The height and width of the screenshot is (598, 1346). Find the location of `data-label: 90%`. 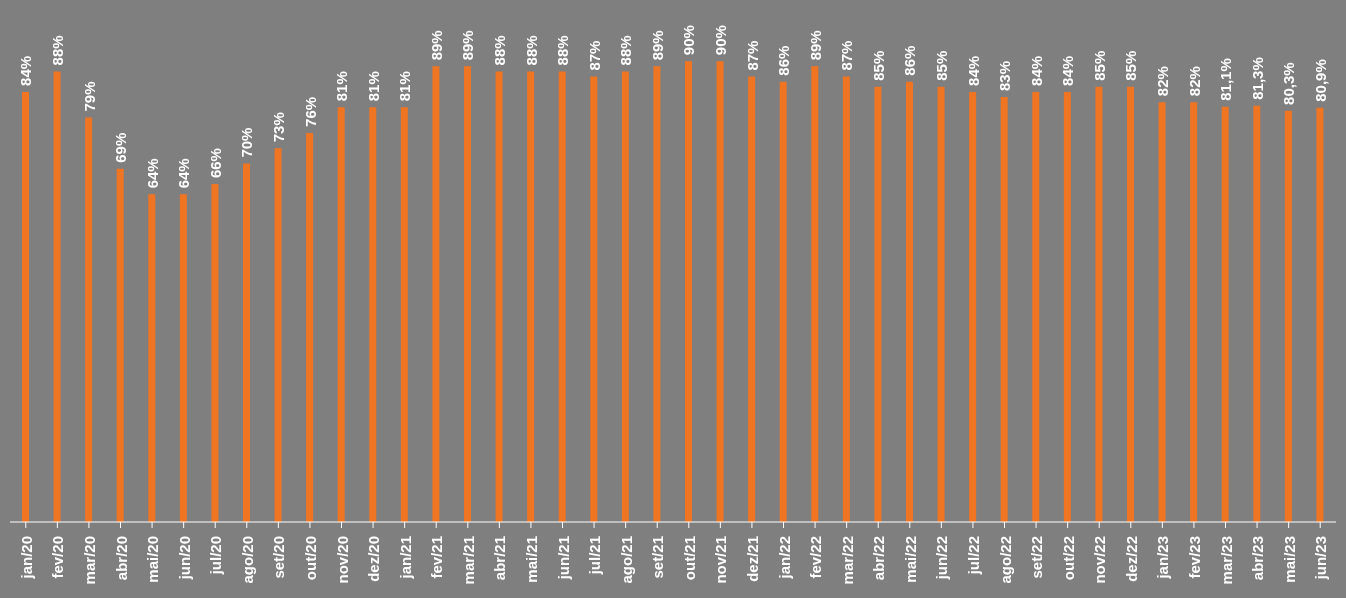

data-label: 90% is located at coordinates (721, 40).